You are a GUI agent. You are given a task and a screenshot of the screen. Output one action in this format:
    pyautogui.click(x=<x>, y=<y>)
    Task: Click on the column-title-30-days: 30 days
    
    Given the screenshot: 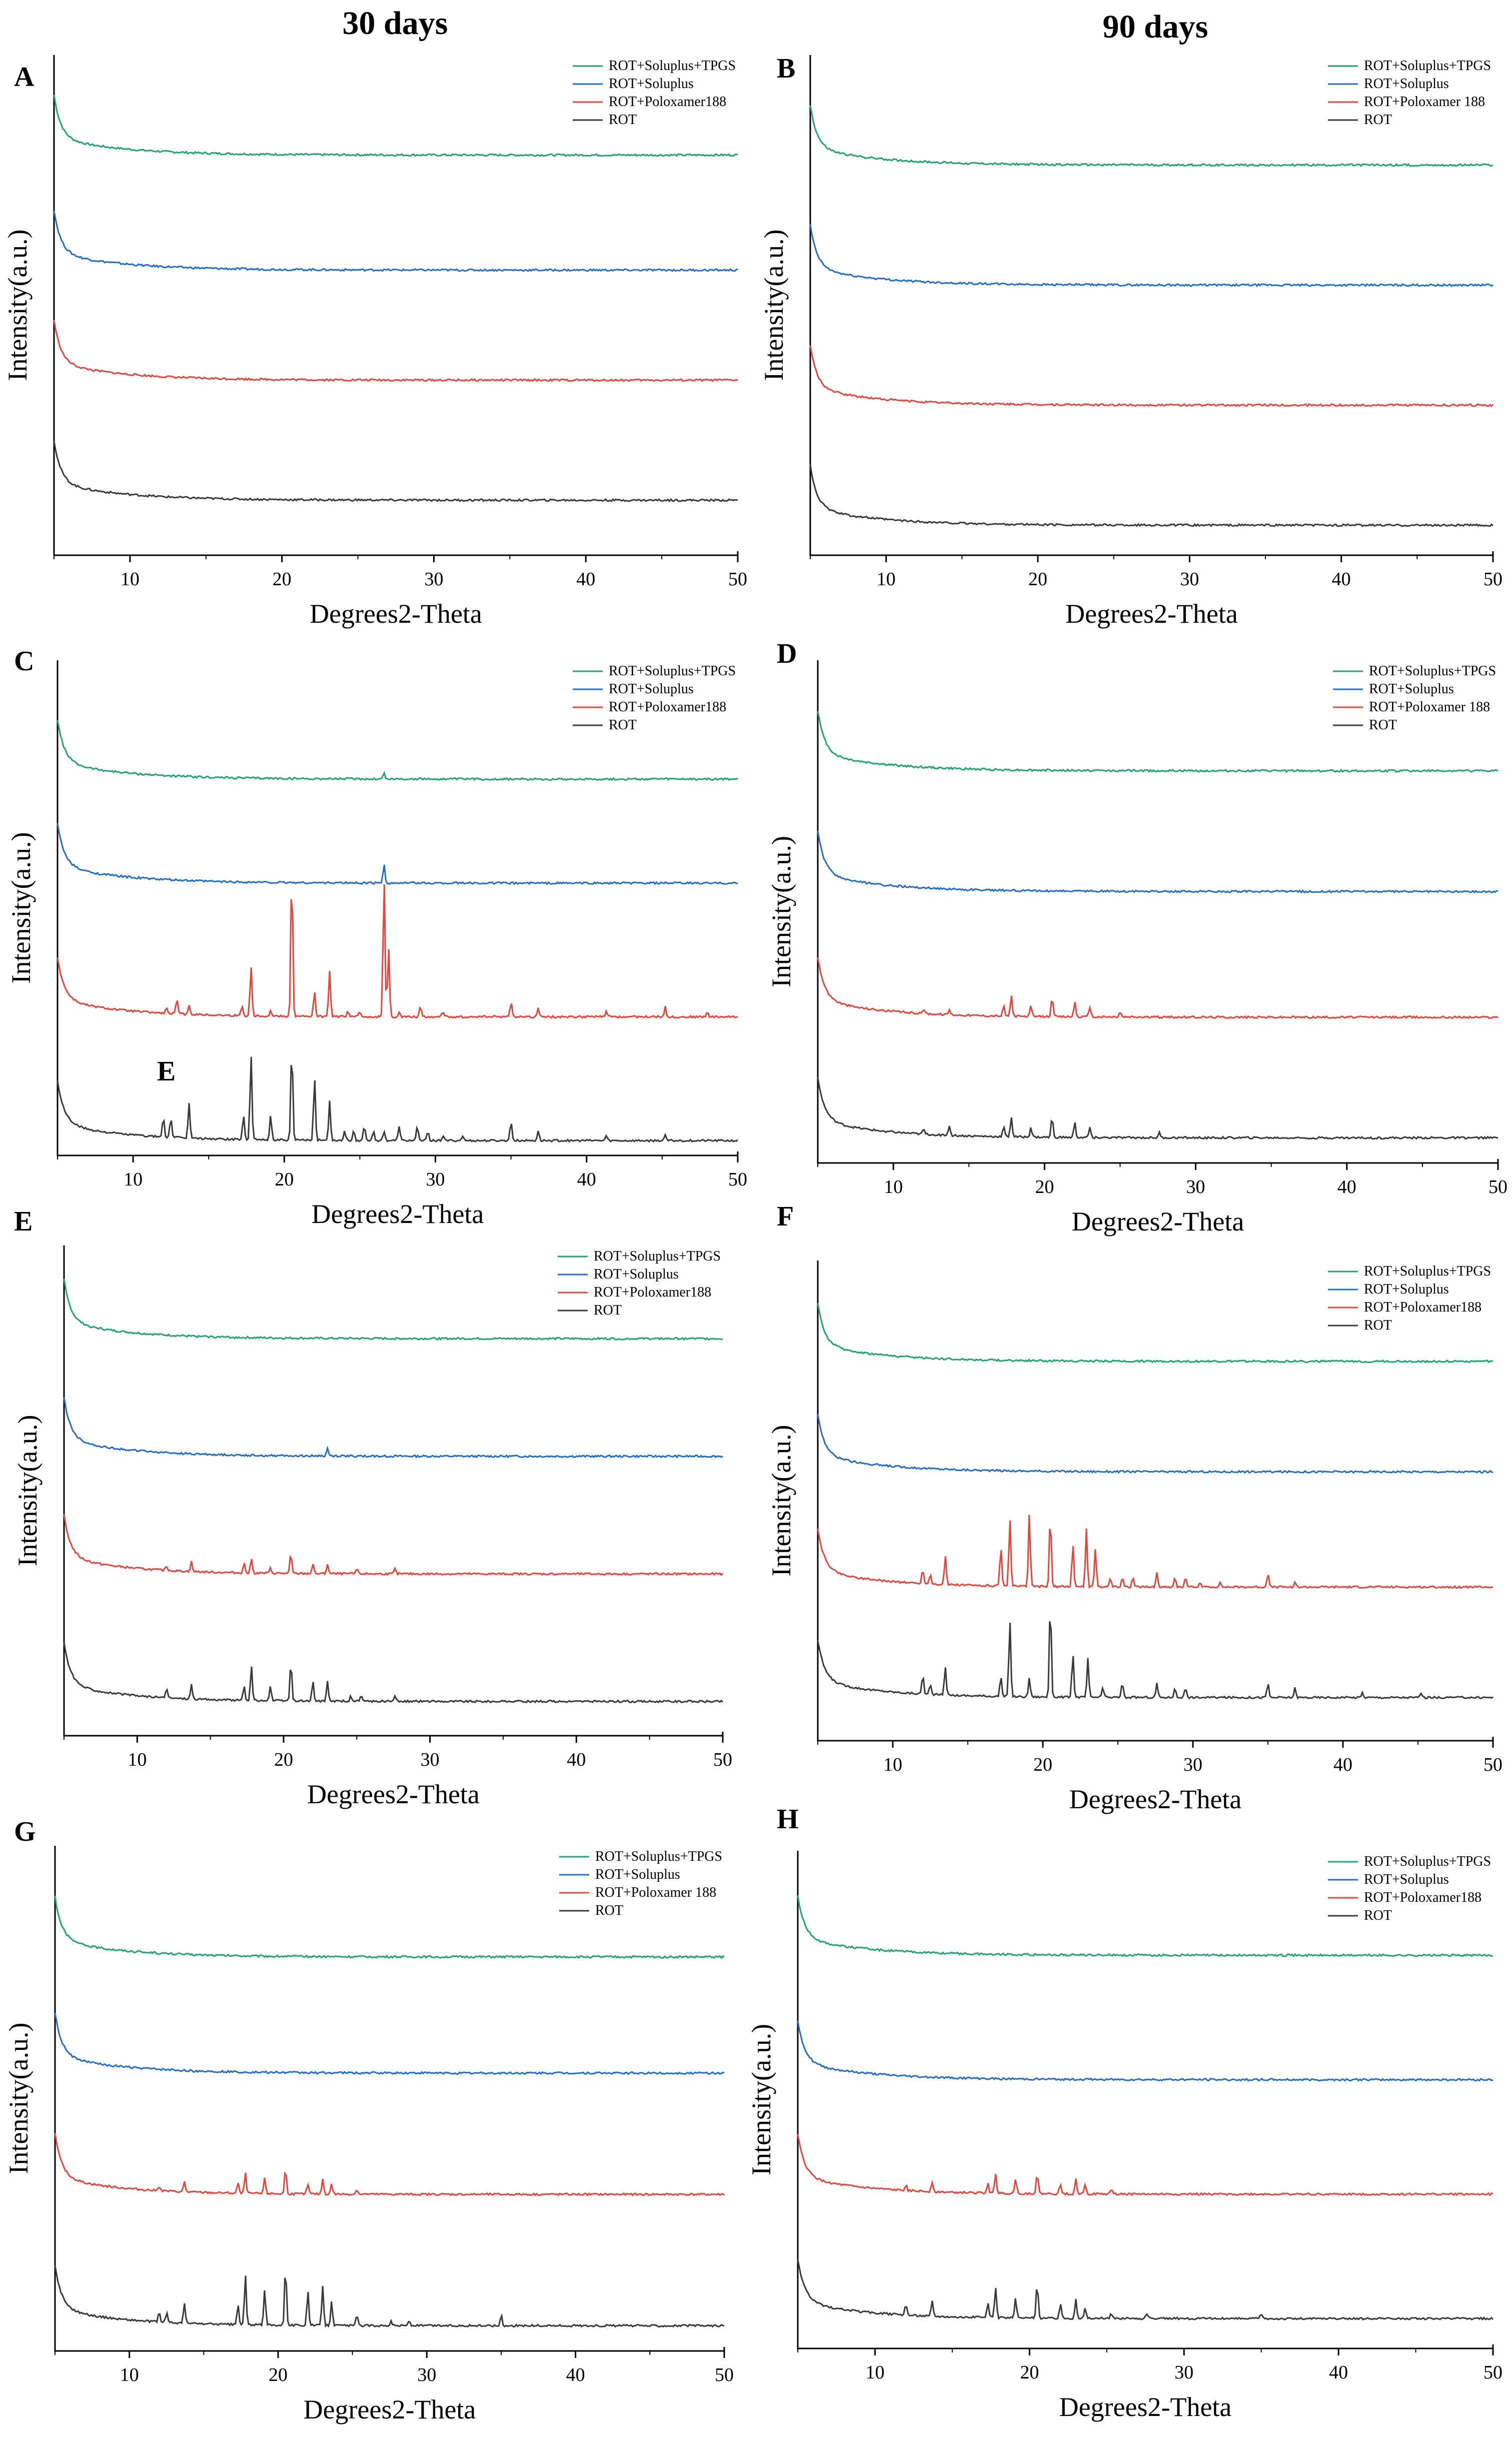 What is the action you would take?
    pyautogui.click(x=396, y=23)
    